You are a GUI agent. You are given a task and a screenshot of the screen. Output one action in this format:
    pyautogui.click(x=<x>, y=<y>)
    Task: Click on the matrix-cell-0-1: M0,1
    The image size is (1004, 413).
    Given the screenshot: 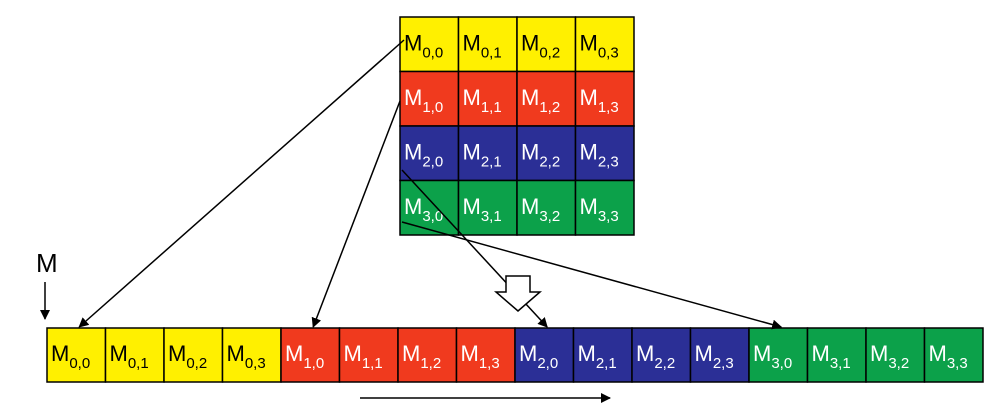 What is the action you would take?
    pyautogui.click(x=487, y=44)
    